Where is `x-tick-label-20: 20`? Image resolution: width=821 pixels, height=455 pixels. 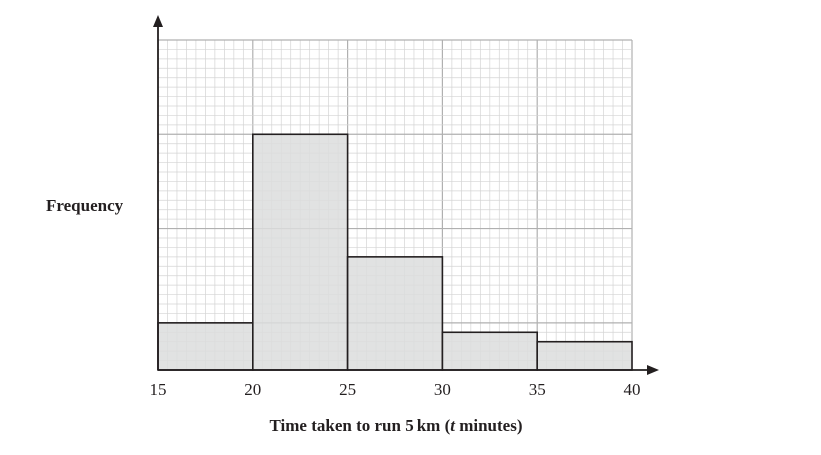 x-tick-label-20: 20 is located at coordinates (252, 389).